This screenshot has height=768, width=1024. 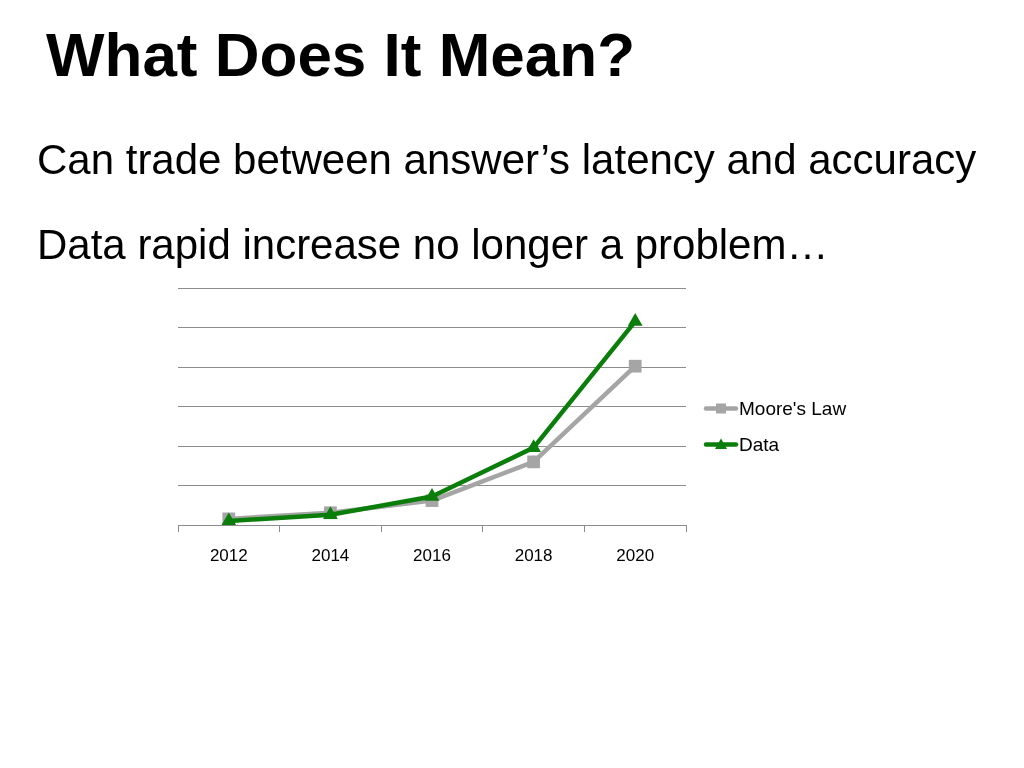 What do you see at coordinates (533, 555) in the screenshot?
I see `x-tick-label: 2018` at bounding box center [533, 555].